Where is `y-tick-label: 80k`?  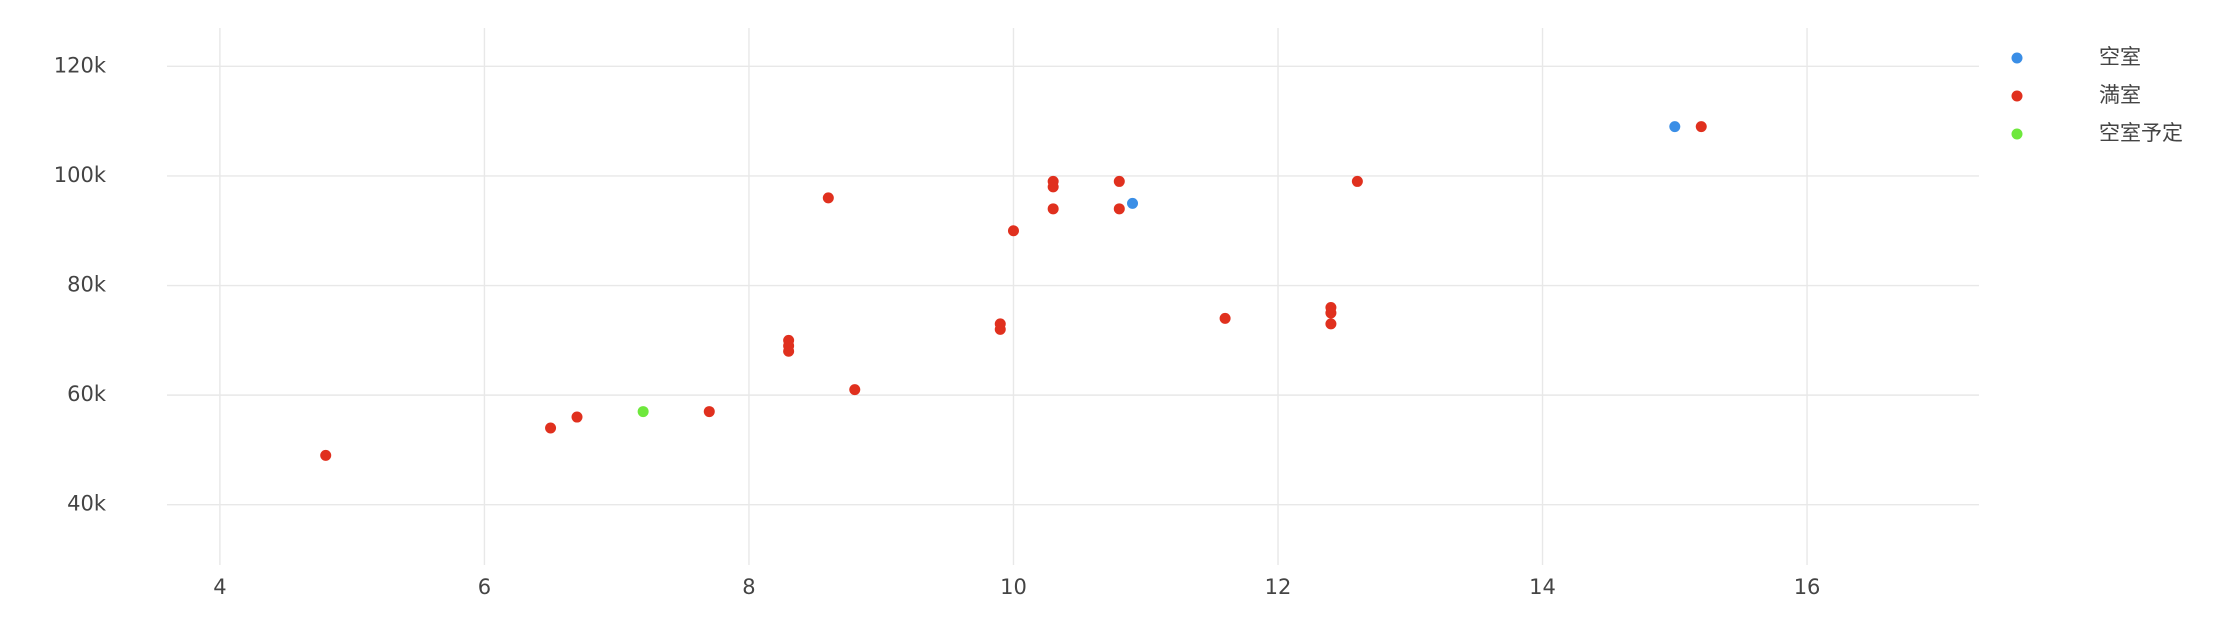 y-tick-label: 80k is located at coordinates (87, 285).